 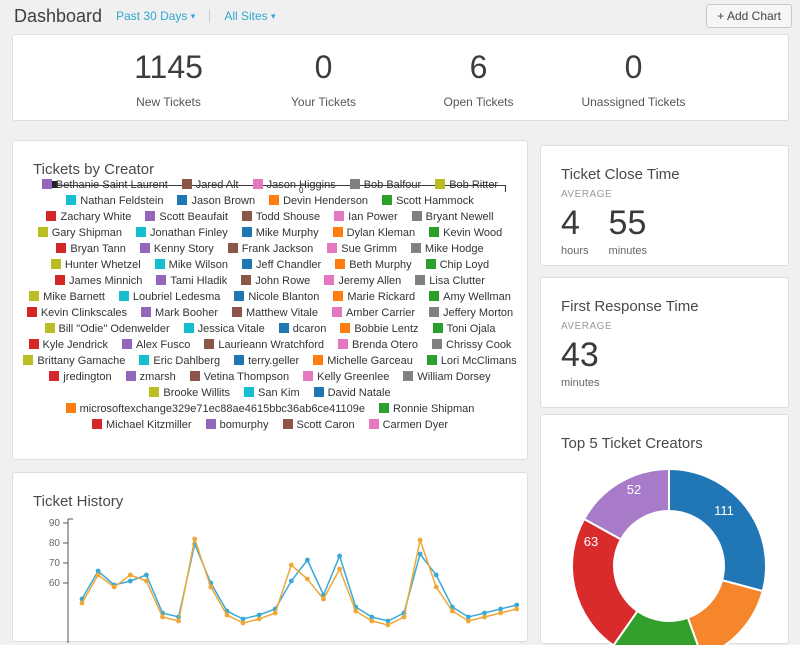 What do you see at coordinates (318, 201) in the screenshot?
I see `legend-item: Devin Henderson` at bounding box center [318, 201].